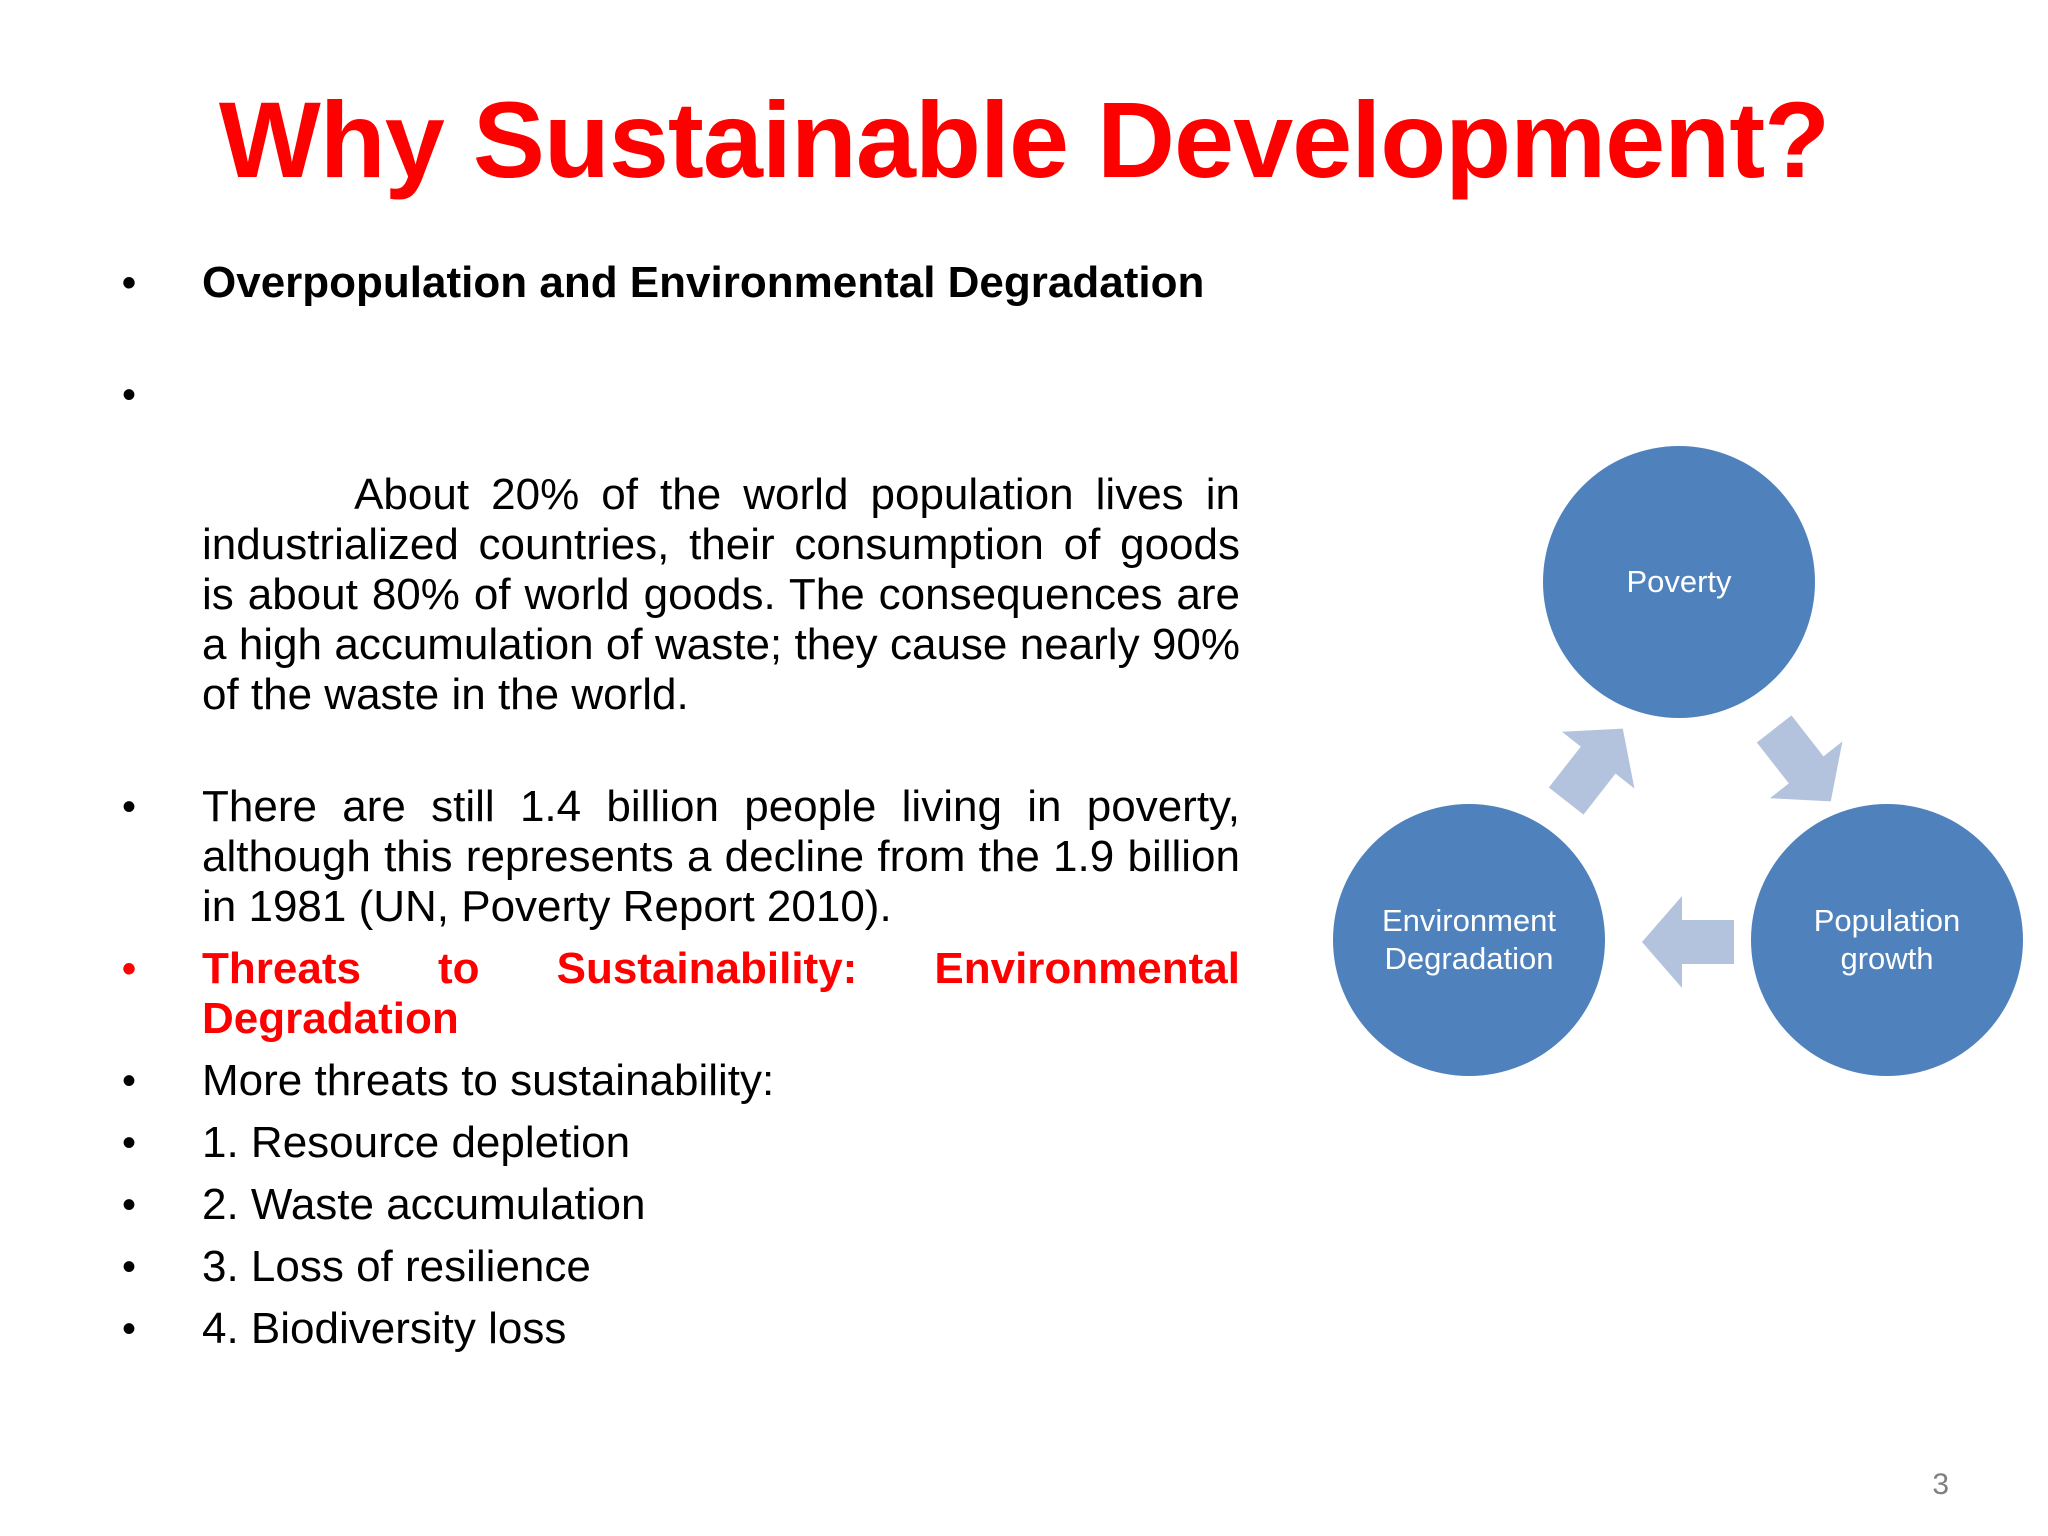 This screenshot has width=2048, height=1536. What do you see at coordinates (679, 1143) in the screenshot?
I see `bullet-item: • 1. Resource depletion` at bounding box center [679, 1143].